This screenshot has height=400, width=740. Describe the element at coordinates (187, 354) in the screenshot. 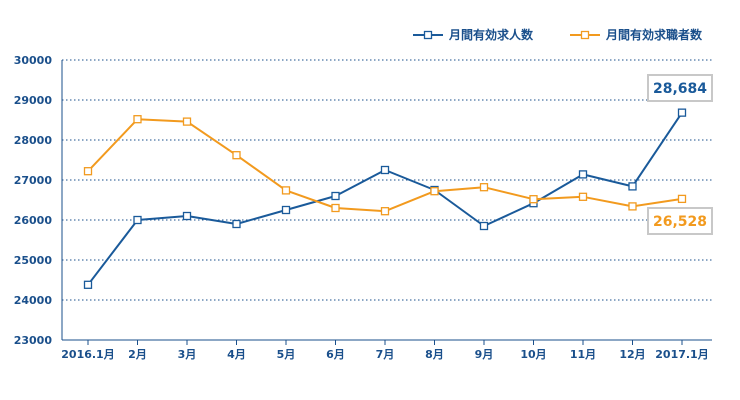

I see `x-tick-label: 3月` at that location.